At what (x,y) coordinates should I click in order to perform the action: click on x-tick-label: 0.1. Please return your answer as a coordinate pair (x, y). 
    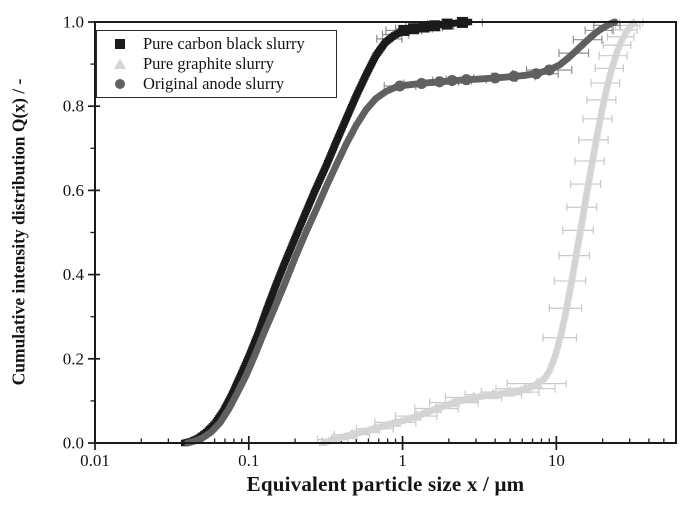
    Looking at the image, I should click on (248, 460).